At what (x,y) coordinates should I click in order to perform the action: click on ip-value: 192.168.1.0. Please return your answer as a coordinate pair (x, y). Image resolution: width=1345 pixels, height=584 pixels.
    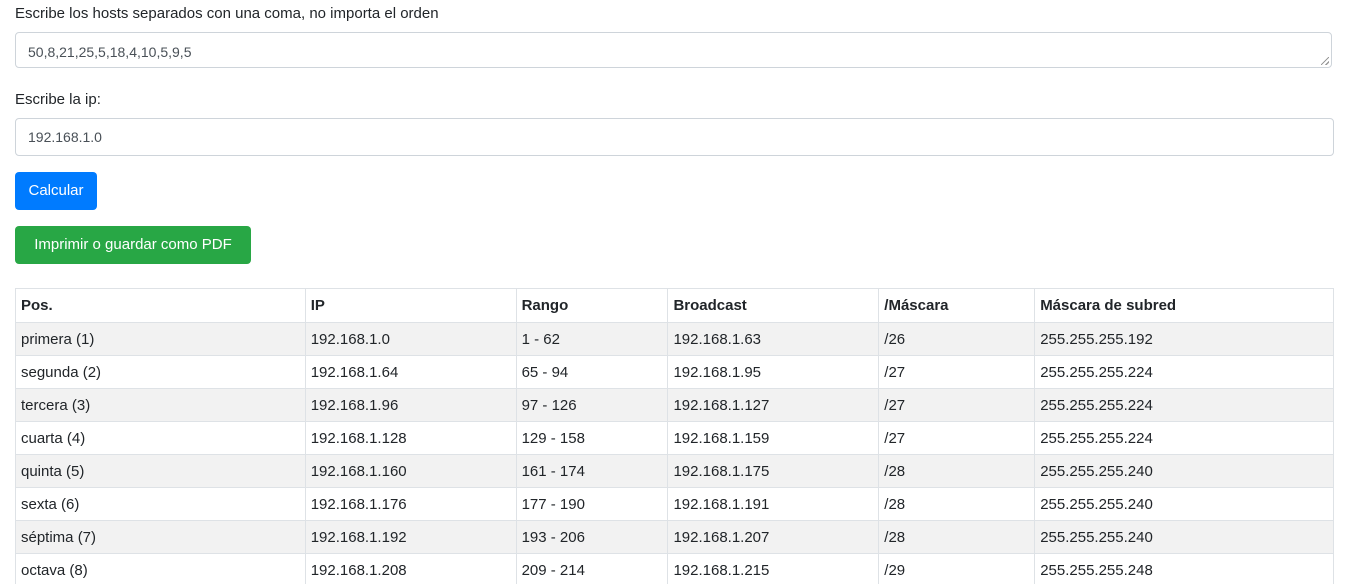
    Looking at the image, I should click on (65, 137).